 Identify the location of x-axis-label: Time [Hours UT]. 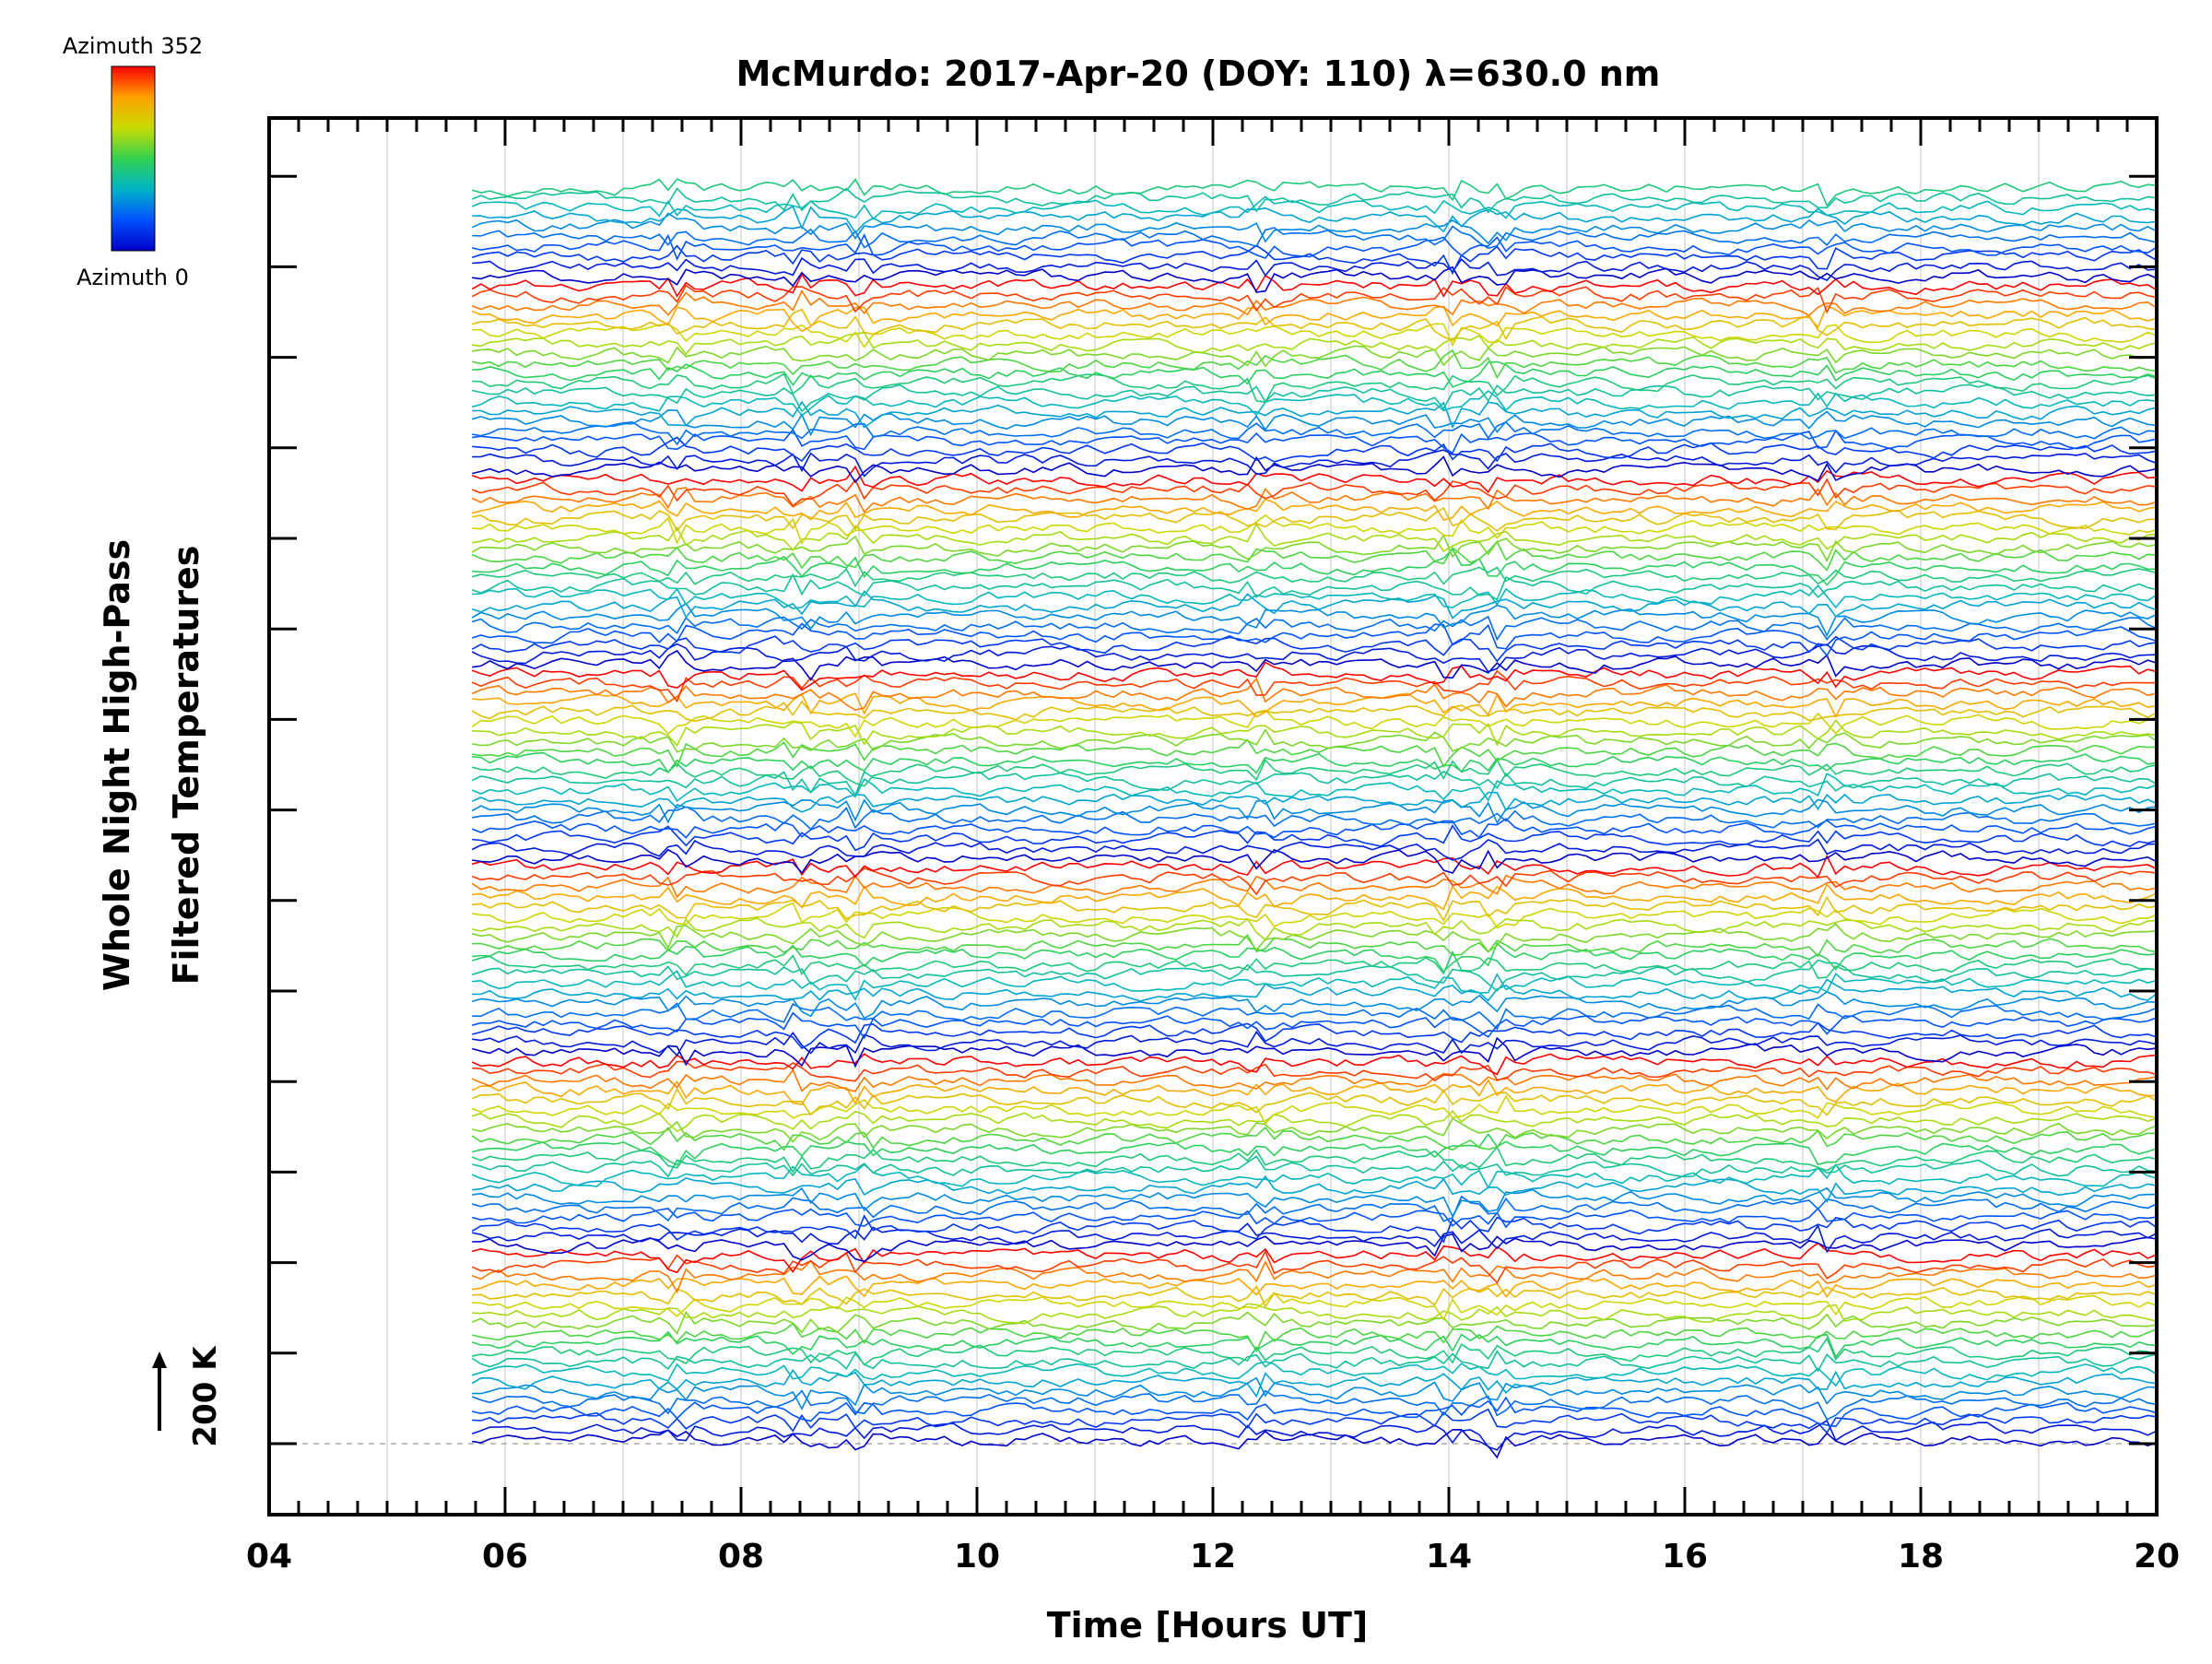
(1208, 1625).